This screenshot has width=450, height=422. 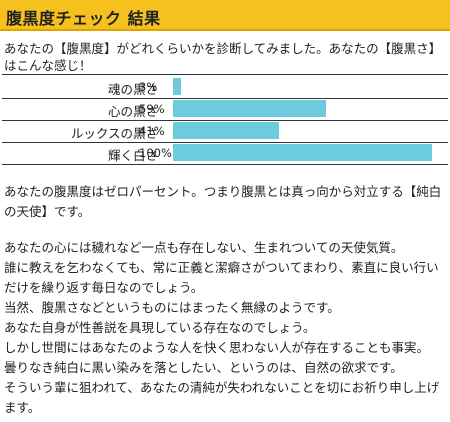 I want to click on description-line: 曇りなき純白に黒い染みを落としたい、というのは、自然の欲求です。, so click(x=203, y=367).